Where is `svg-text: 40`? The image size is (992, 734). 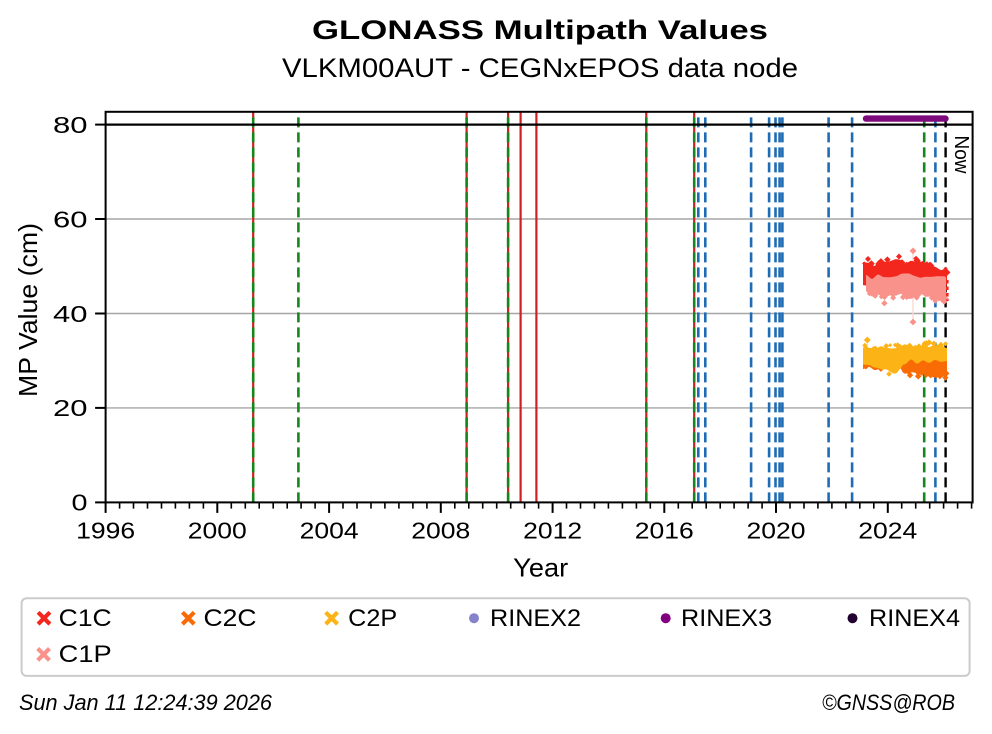
svg-text: 40 is located at coordinates (70, 314).